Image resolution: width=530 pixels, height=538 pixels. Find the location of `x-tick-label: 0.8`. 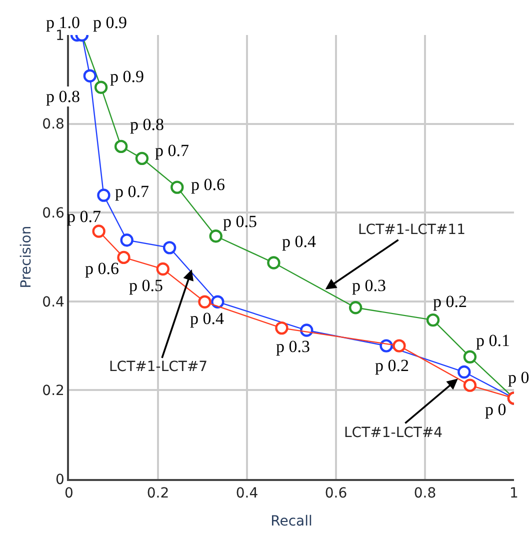

x-tick-label: 0.8 is located at coordinates (425, 494).